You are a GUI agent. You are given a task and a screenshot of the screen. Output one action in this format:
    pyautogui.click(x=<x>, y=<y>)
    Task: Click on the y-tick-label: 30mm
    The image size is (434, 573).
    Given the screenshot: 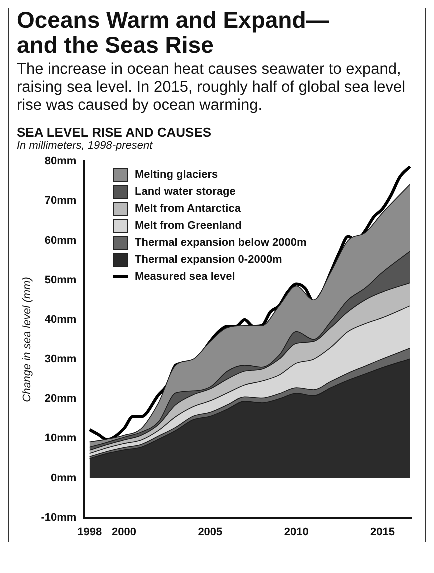 What is the action you would take?
    pyautogui.click(x=60, y=360)
    